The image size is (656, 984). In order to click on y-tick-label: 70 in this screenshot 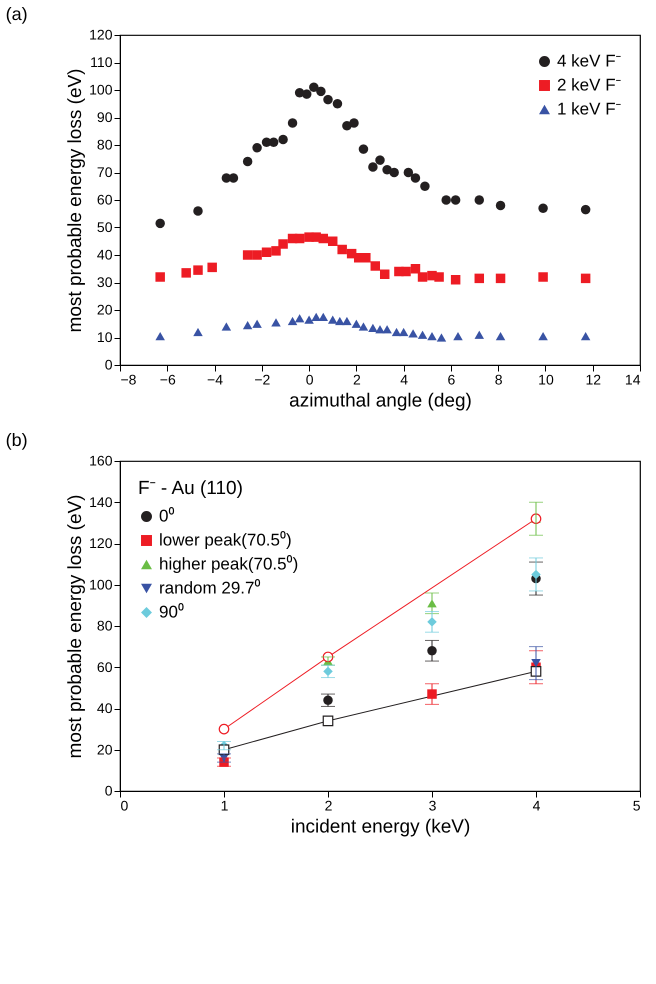, I will do `click(104, 172)`.